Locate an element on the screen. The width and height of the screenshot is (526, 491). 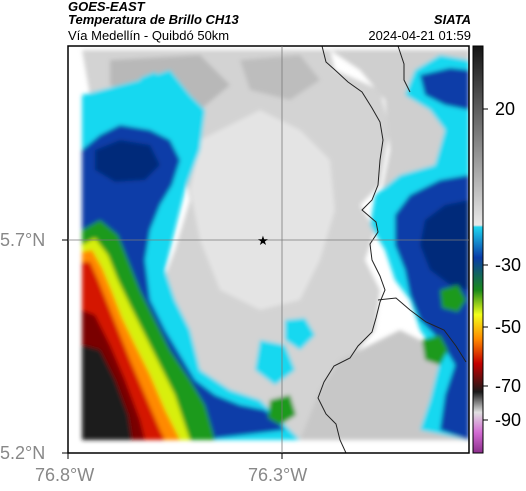
lat-label-5-2: 5.2°N is located at coordinates (23, 453).